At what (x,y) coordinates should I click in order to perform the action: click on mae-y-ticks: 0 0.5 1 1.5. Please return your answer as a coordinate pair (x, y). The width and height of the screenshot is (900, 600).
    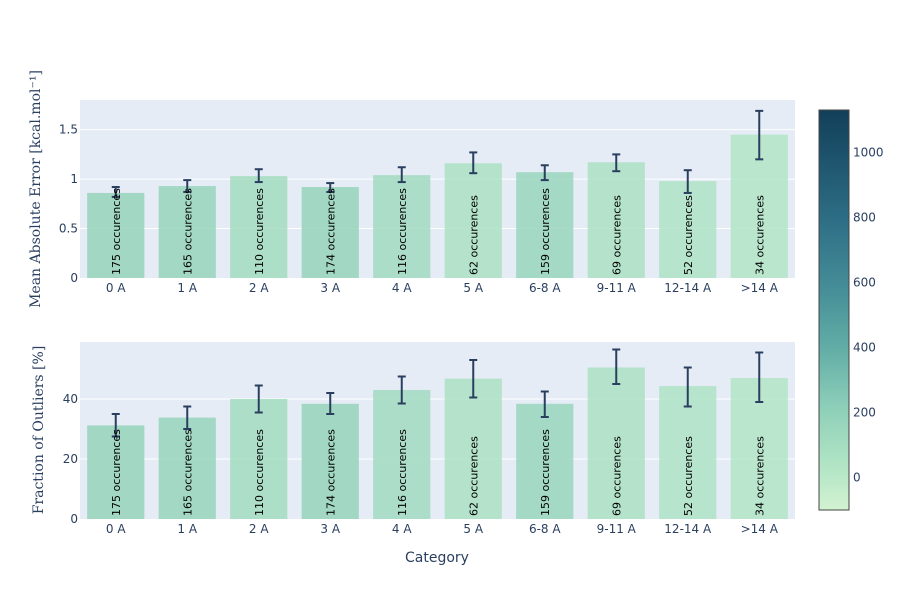
    Looking at the image, I should click on (68, 204).